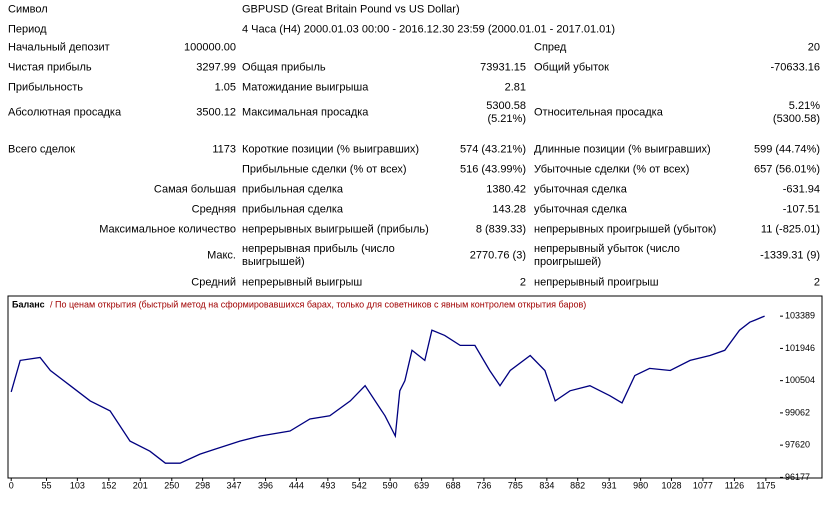  What do you see at coordinates (45, 87) in the screenshot?
I see `cell-label: Прибыльность` at bounding box center [45, 87].